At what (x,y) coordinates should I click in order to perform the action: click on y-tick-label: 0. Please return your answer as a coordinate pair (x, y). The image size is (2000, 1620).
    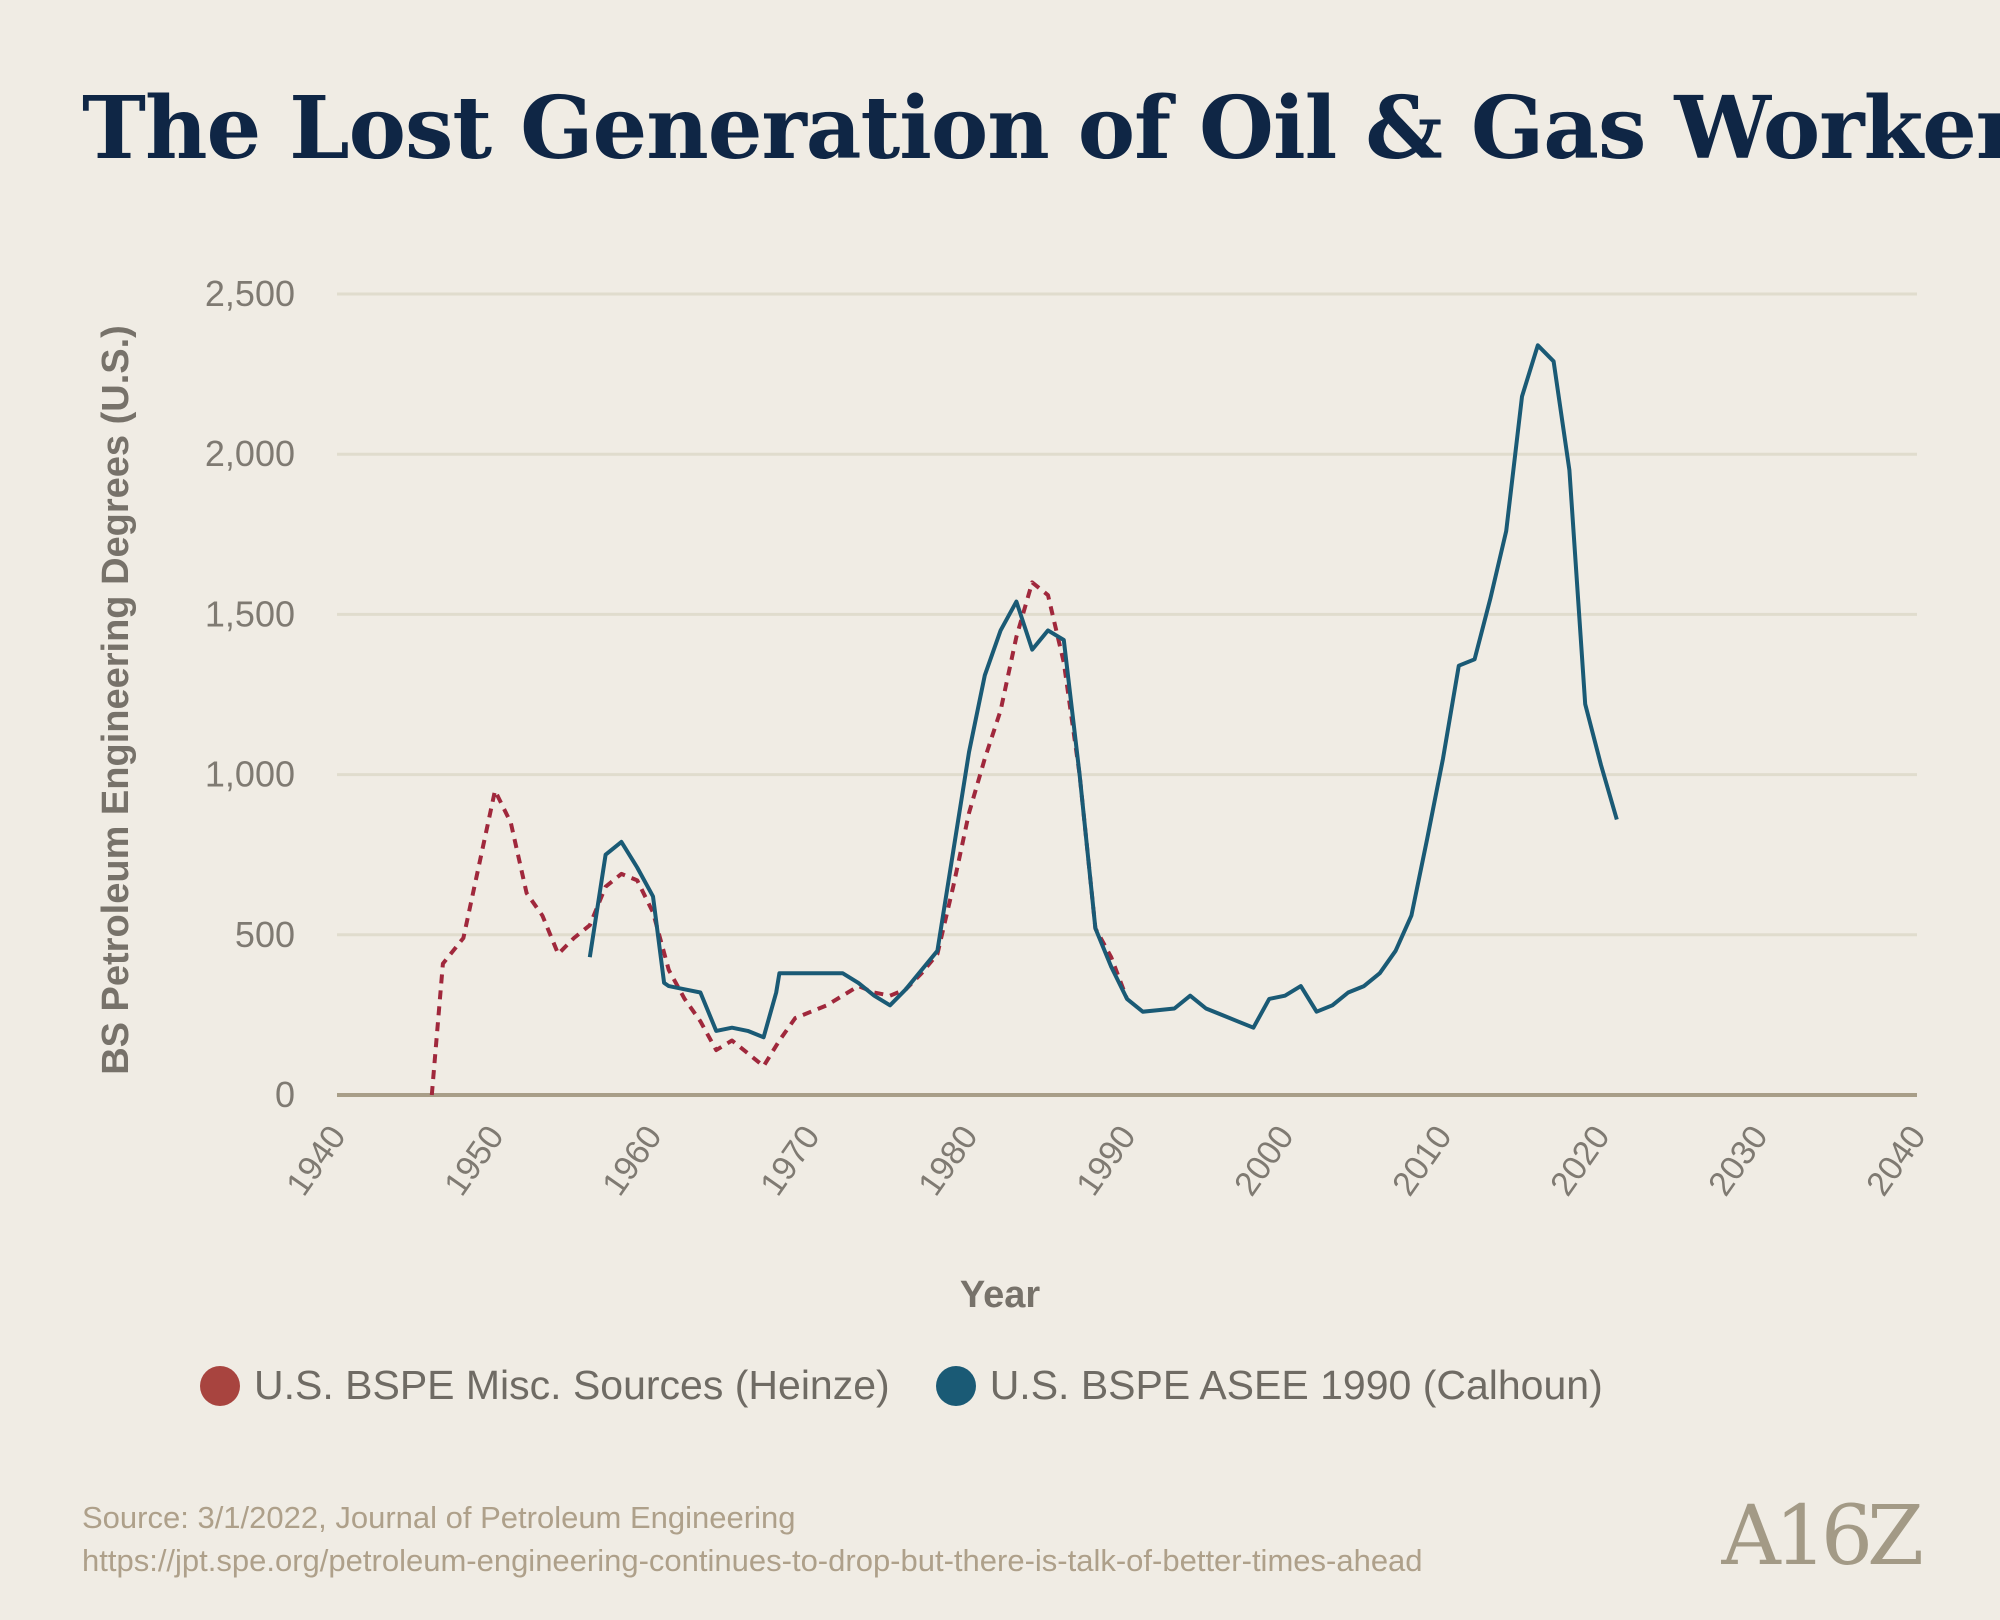
    Looking at the image, I should click on (285, 1094).